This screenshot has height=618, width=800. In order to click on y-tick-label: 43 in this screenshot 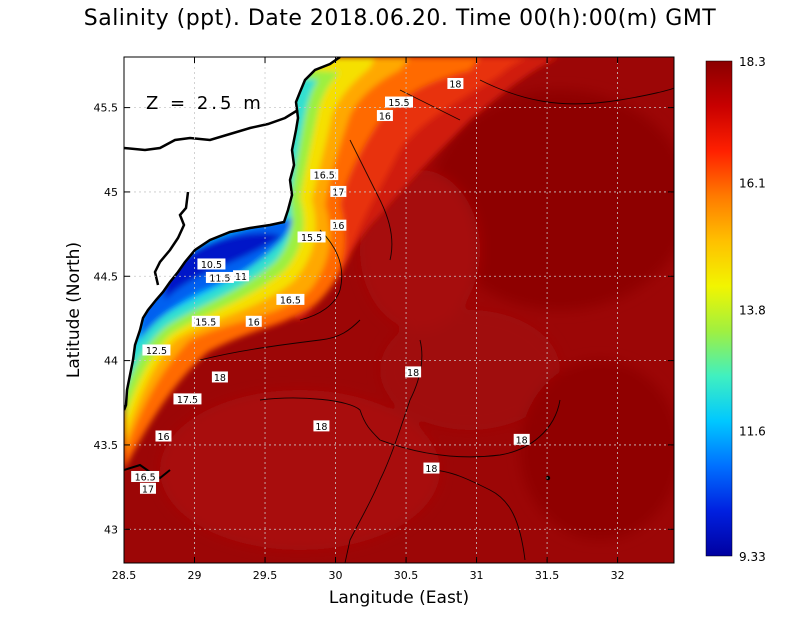, I will do `click(111, 529)`.